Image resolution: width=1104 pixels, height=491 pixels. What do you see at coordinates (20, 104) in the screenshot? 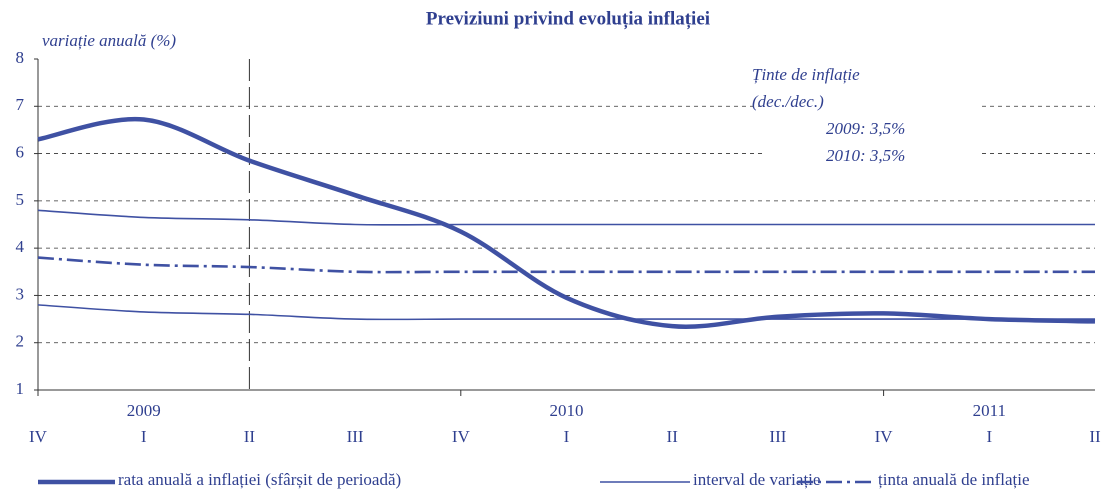
I see `y-tick-label: 7` at bounding box center [20, 104].